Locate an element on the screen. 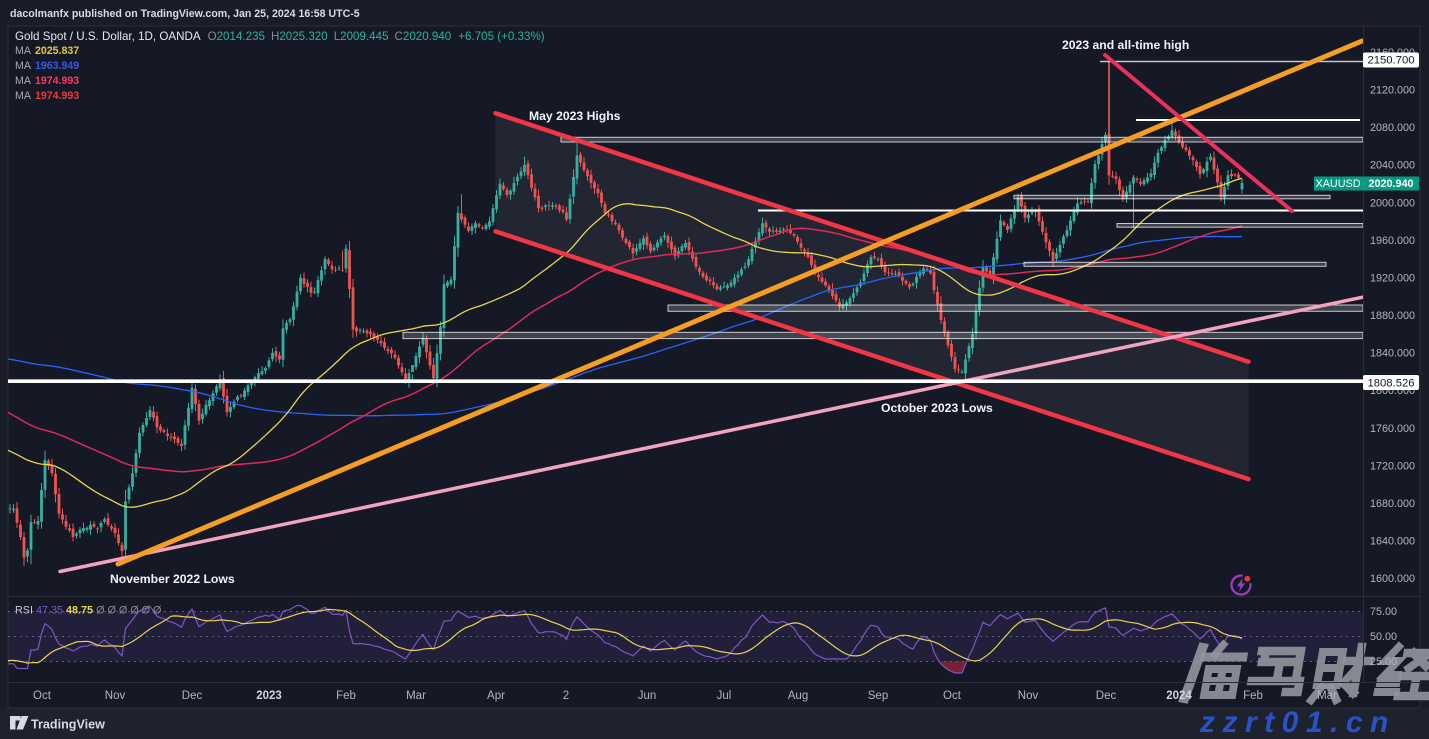 The width and height of the screenshot is (1429, 739). svg-text: 1808.526 is located at coordinates (1390, 383).